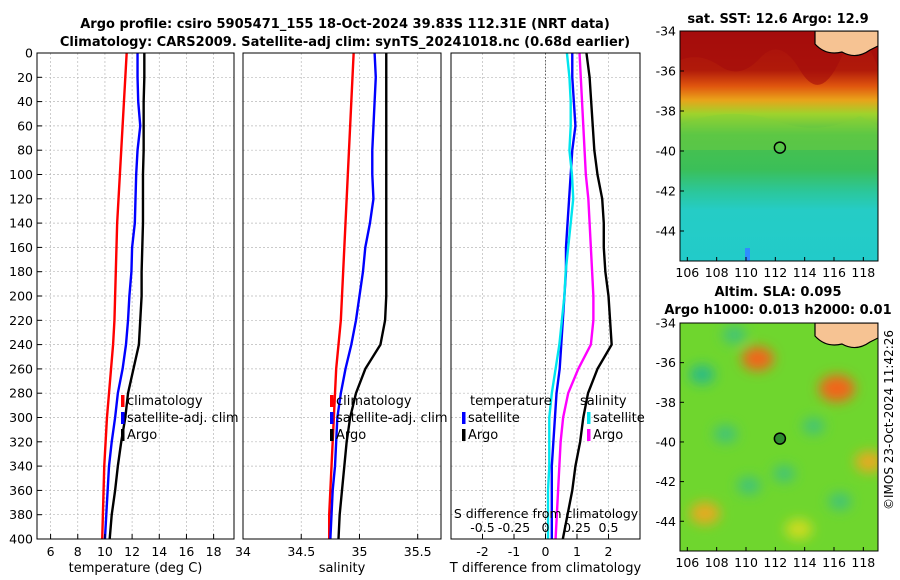 This screenshot has width=900, height=580. I want to click on s-diff-tick-label: 0.5, so click(609, 527).